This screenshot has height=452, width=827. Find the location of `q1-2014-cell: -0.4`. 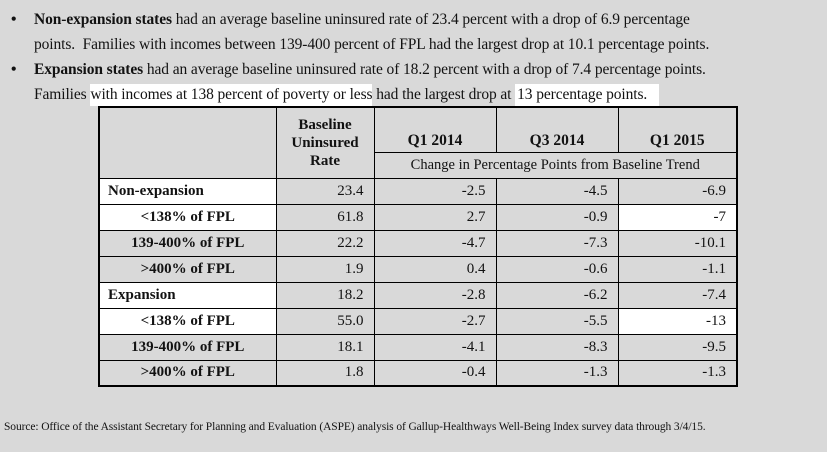

q1-2014-cell: -0.4 is located at coordinates (435, 373).